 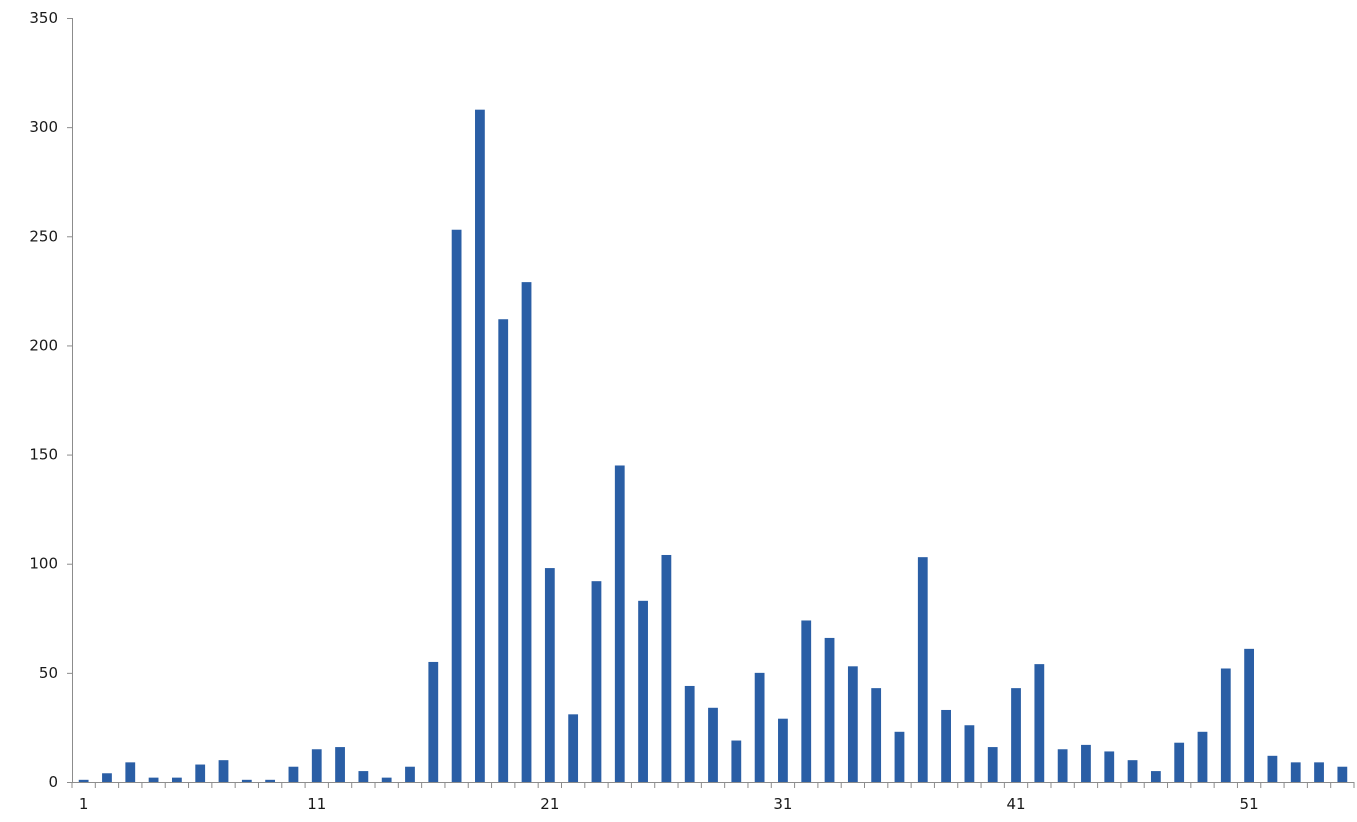 I want to click on y-tick-label: 0, so click(x=53, y=782).